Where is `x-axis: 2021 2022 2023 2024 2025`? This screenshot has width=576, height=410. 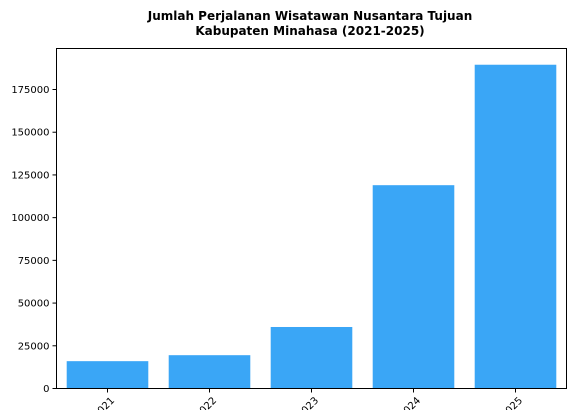
x-axis: 2021 2022 2023 2024 2025 is located at coordinates (308, 399).